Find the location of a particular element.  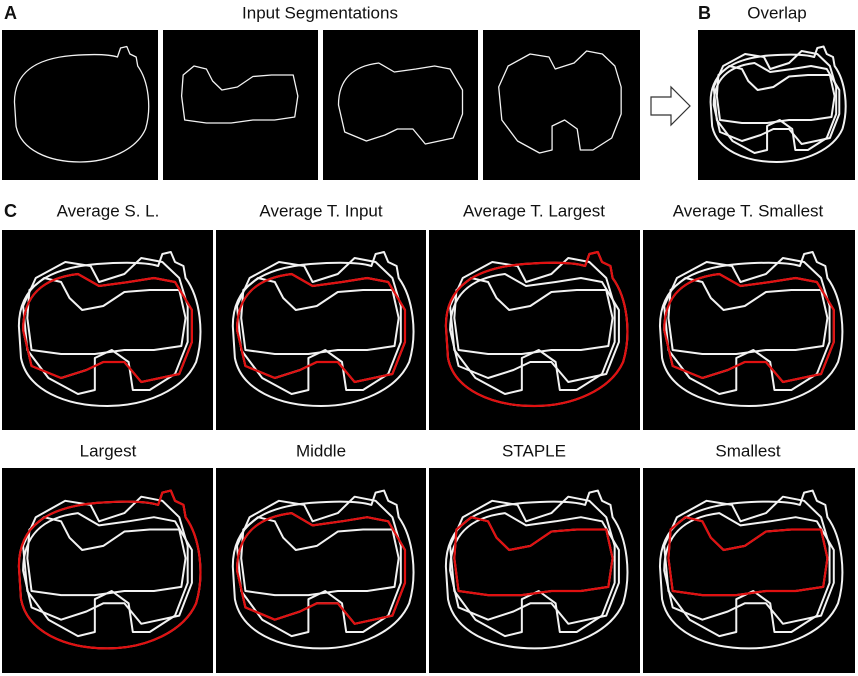

panel-title: Largest is located at coordinates (108, 450).